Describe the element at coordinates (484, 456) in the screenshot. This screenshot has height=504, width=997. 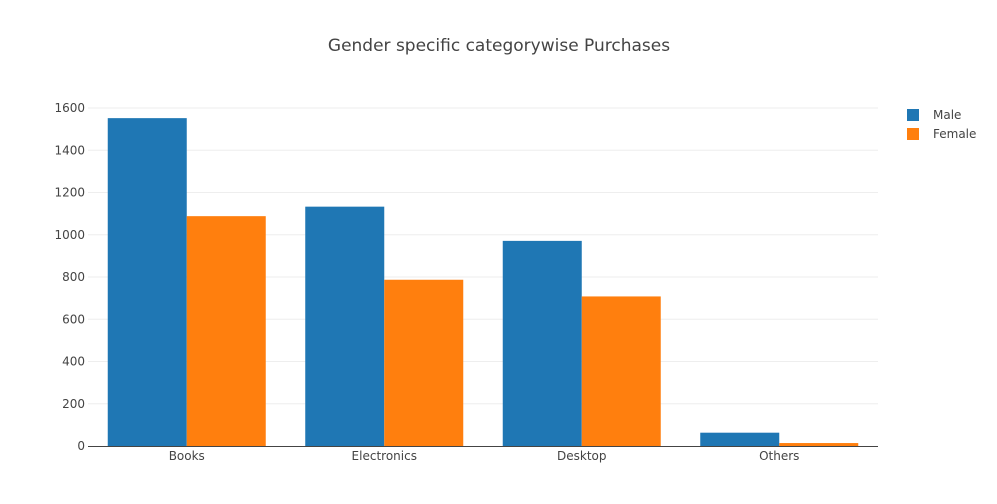
I see `x-axis-ticks: Books Electronics Desktop Others` at that location.